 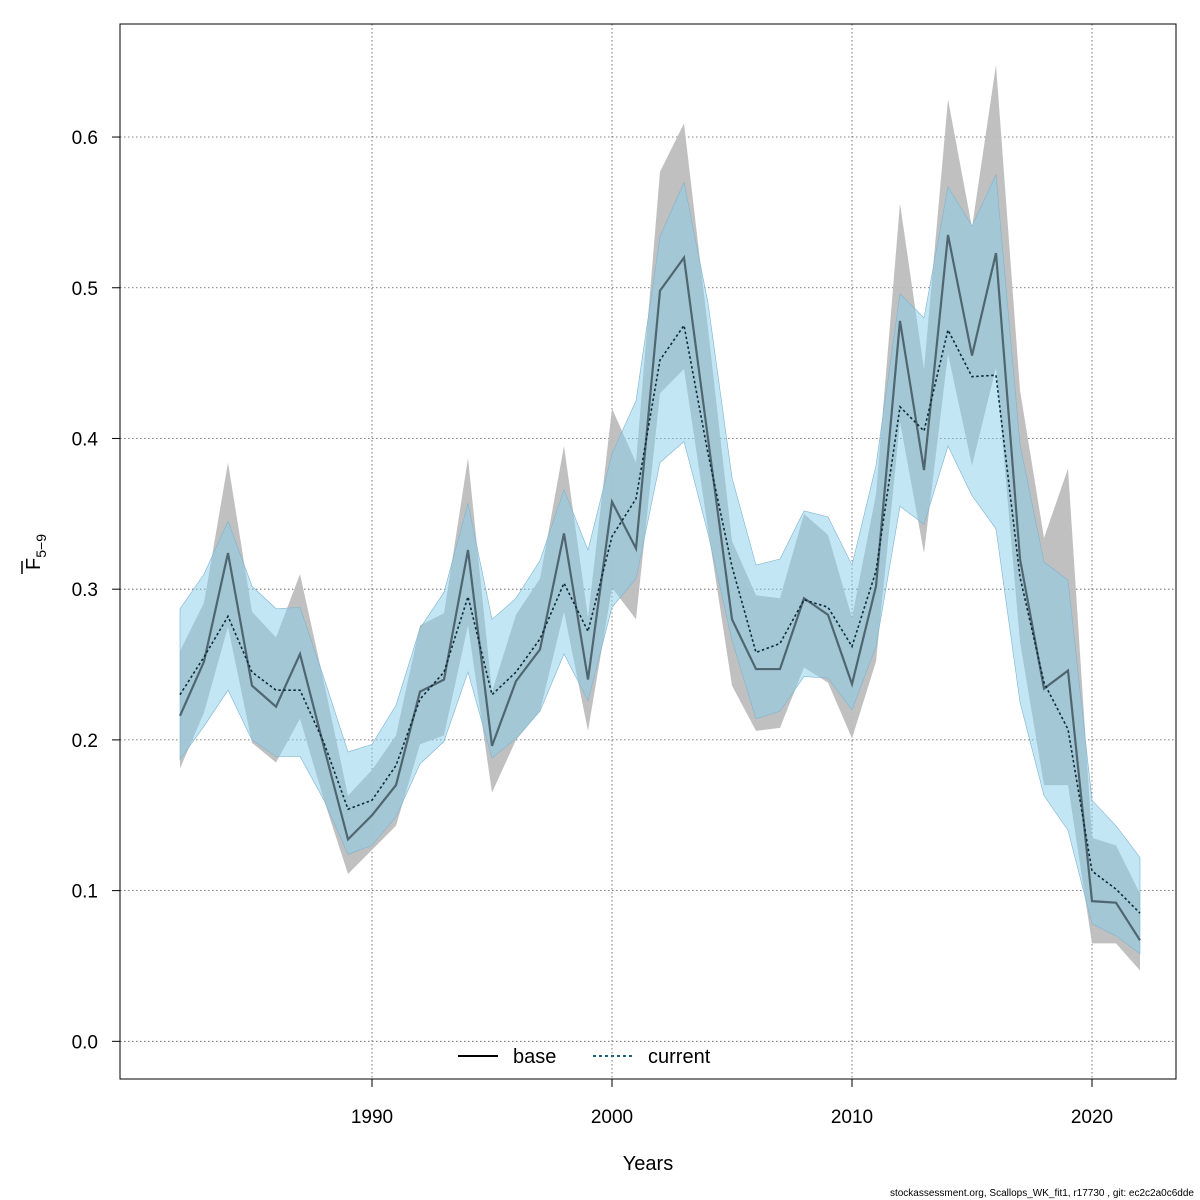 What do you see at coordinates (85, 138) in the screenshot?
I see `y-tick-label-6: 0.6` at bounding box center [85, 138].